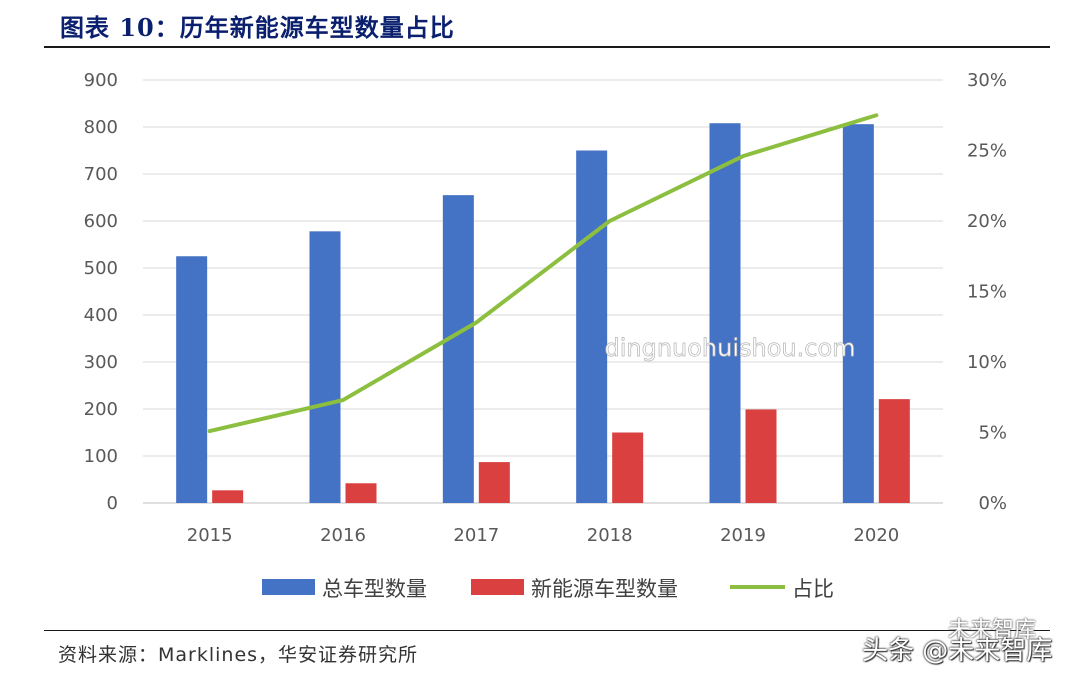 The width and height of the screenshot is (1078, 678). I want to click on y-right-tick-label: 10%, so click(987, 362).